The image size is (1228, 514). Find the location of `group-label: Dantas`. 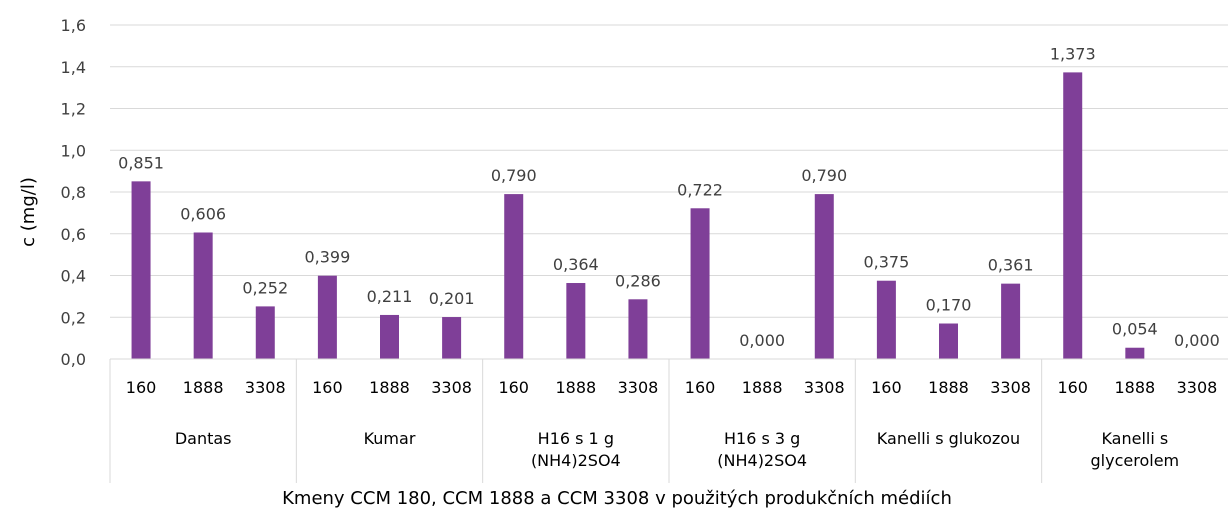

group-label: Dantas is located at coordinates (203, 438).